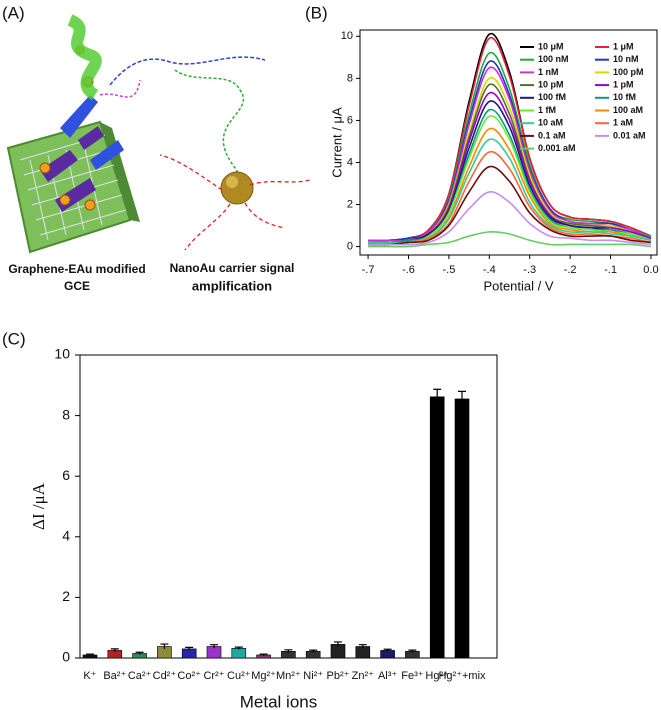 Image resolution: width=661 pixels, height=710 pixels. What do you see at coordinates (551, 46) in the screenshot?
I see `legend-label: 10 μM` at bounding box center [551, 46].